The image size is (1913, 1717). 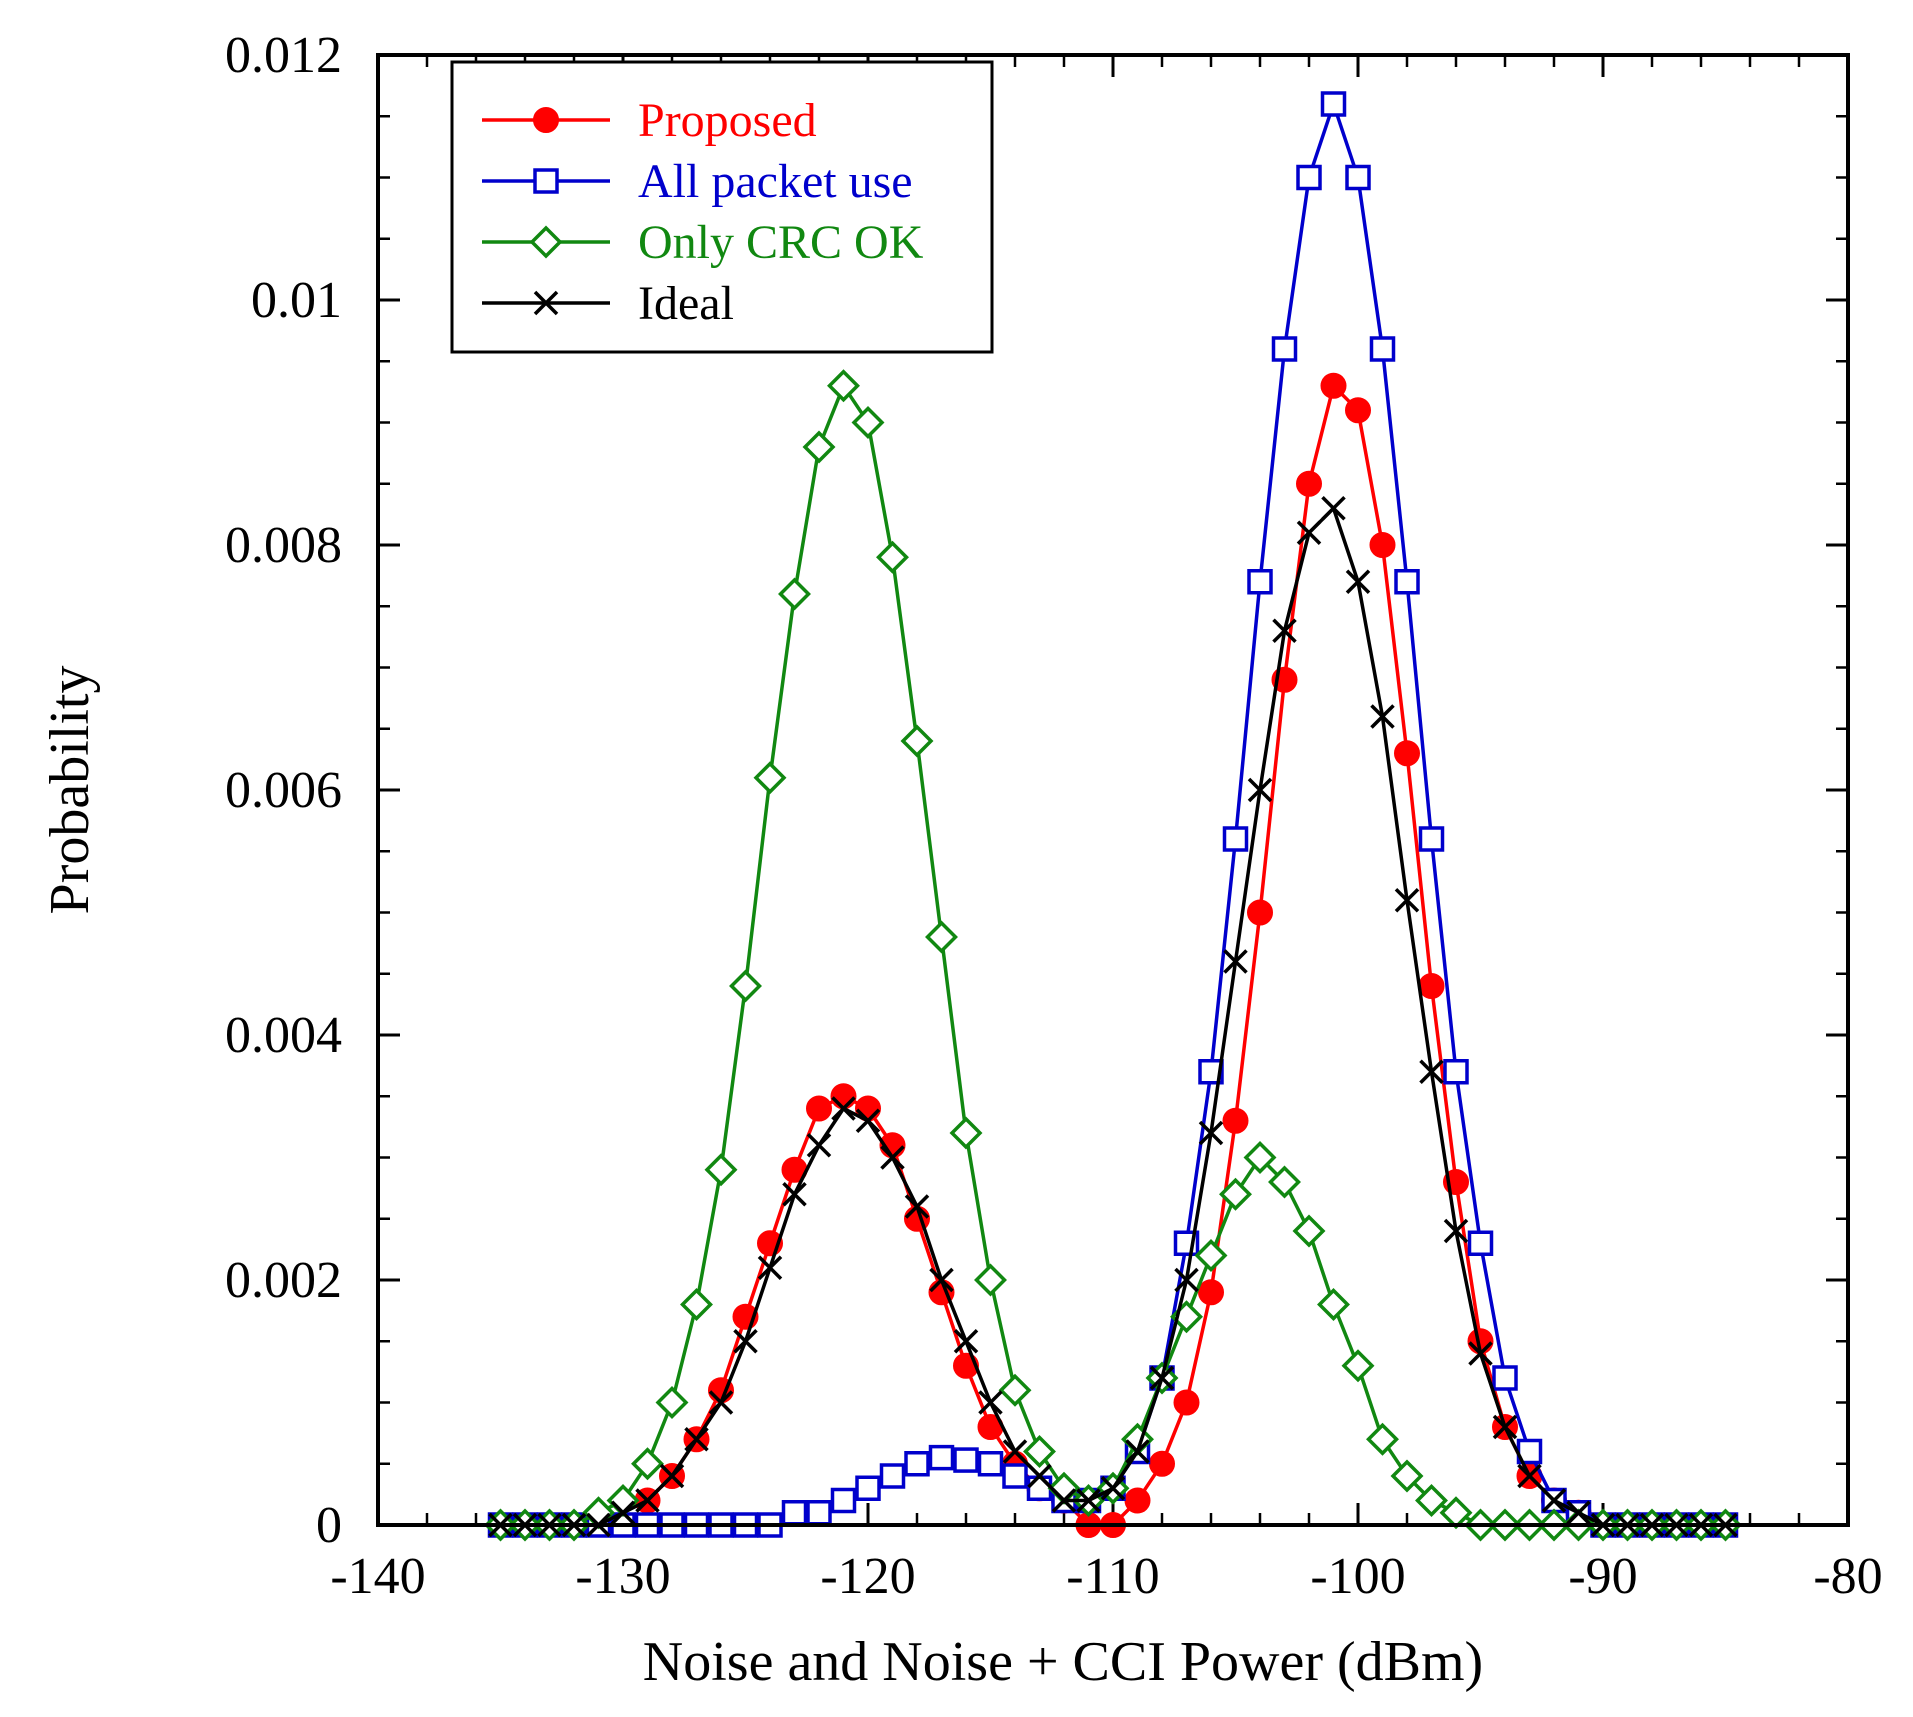 What do you see at coordinates (283, 545) in the screenshot?
I see `y-tick-label: 0.008` at bounding box center [283, 545].